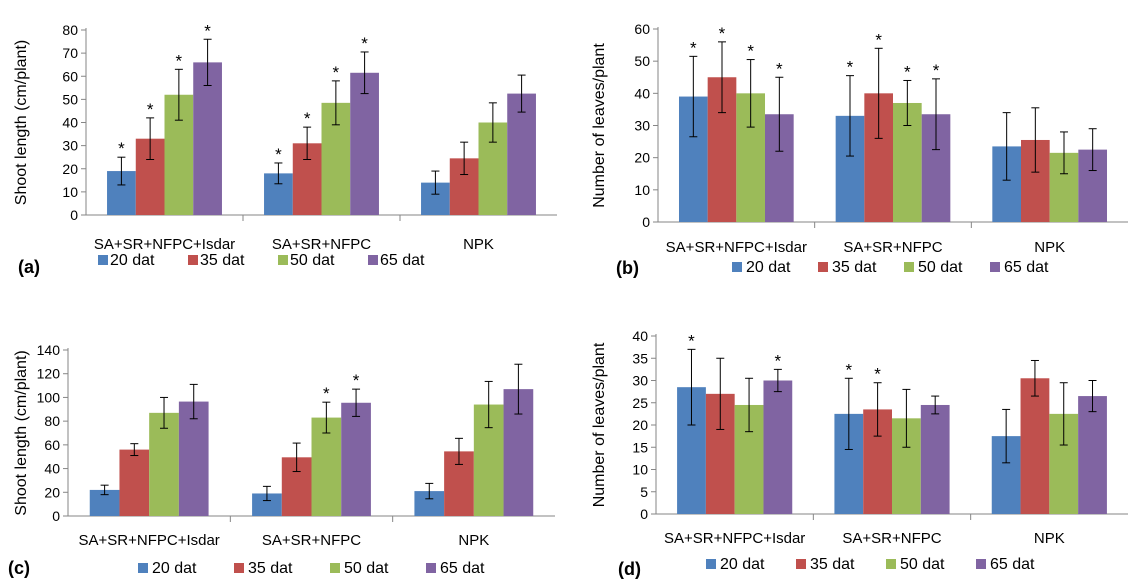  Describe the element at coordinates (70, 99) in the screenshot. I see `y-tick-label: 50` at that location.